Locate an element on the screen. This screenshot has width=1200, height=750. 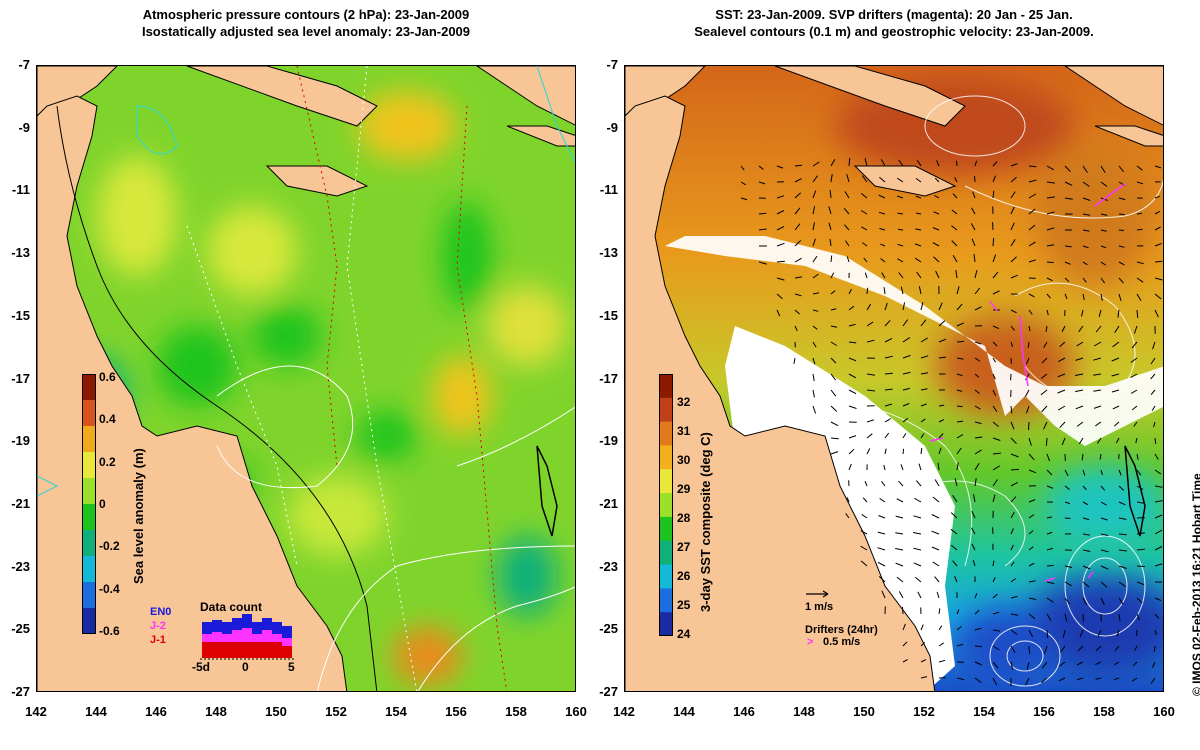
colorbar-tick: 28 is located at coordinates (684, 518).